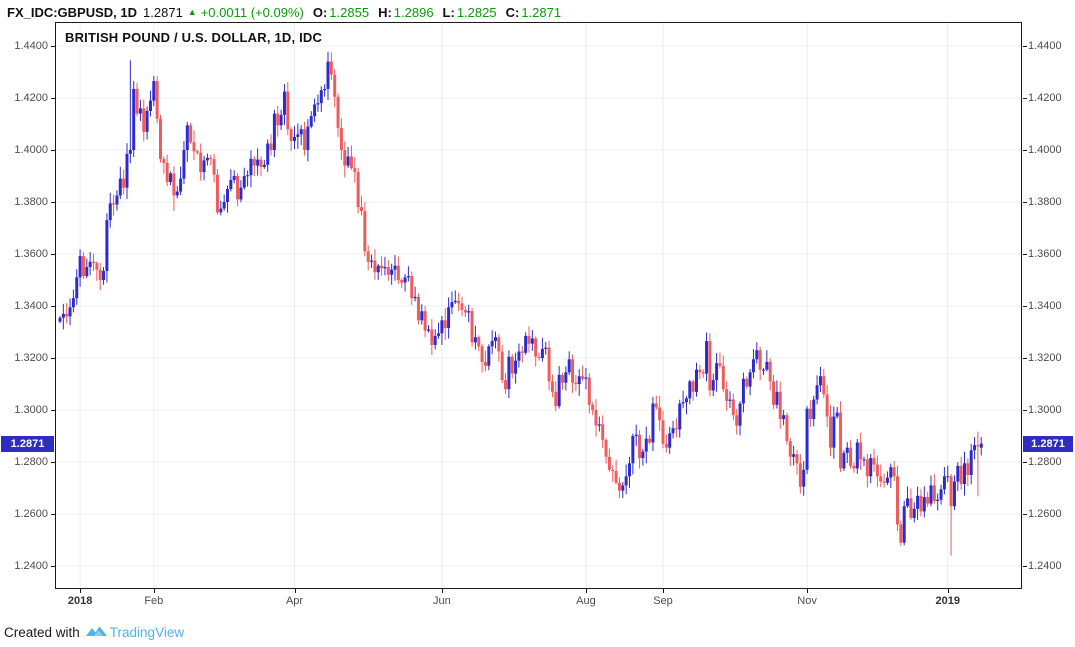 The height and width of the screenshot is (647, 1075). I want to click on price-up-arrow-icon: ▲, so click(192, 12).